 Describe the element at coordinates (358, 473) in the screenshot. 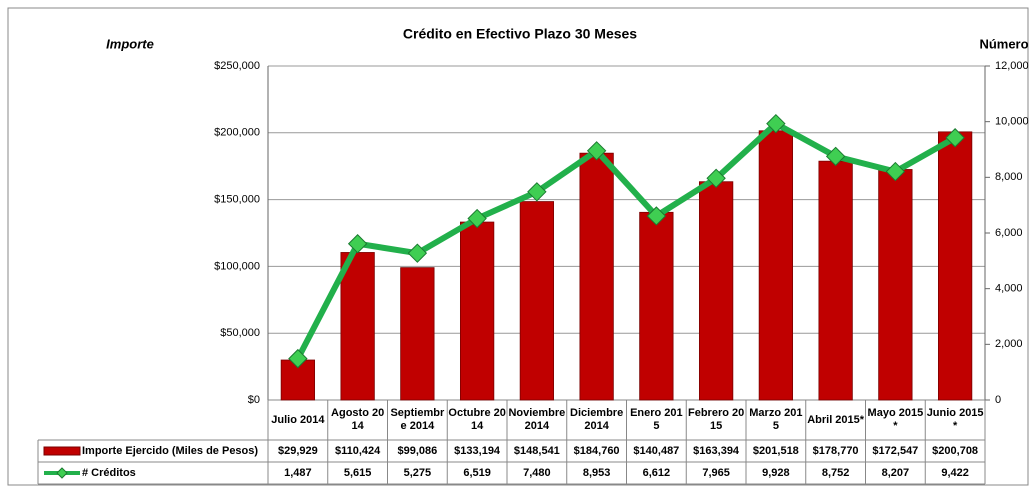

I see `table-value: 5,615` at that location.